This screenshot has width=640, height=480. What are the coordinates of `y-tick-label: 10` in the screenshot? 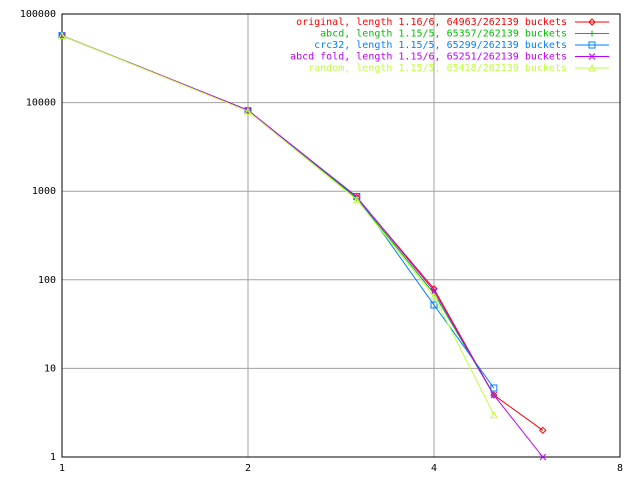 It's located at (50, 368).